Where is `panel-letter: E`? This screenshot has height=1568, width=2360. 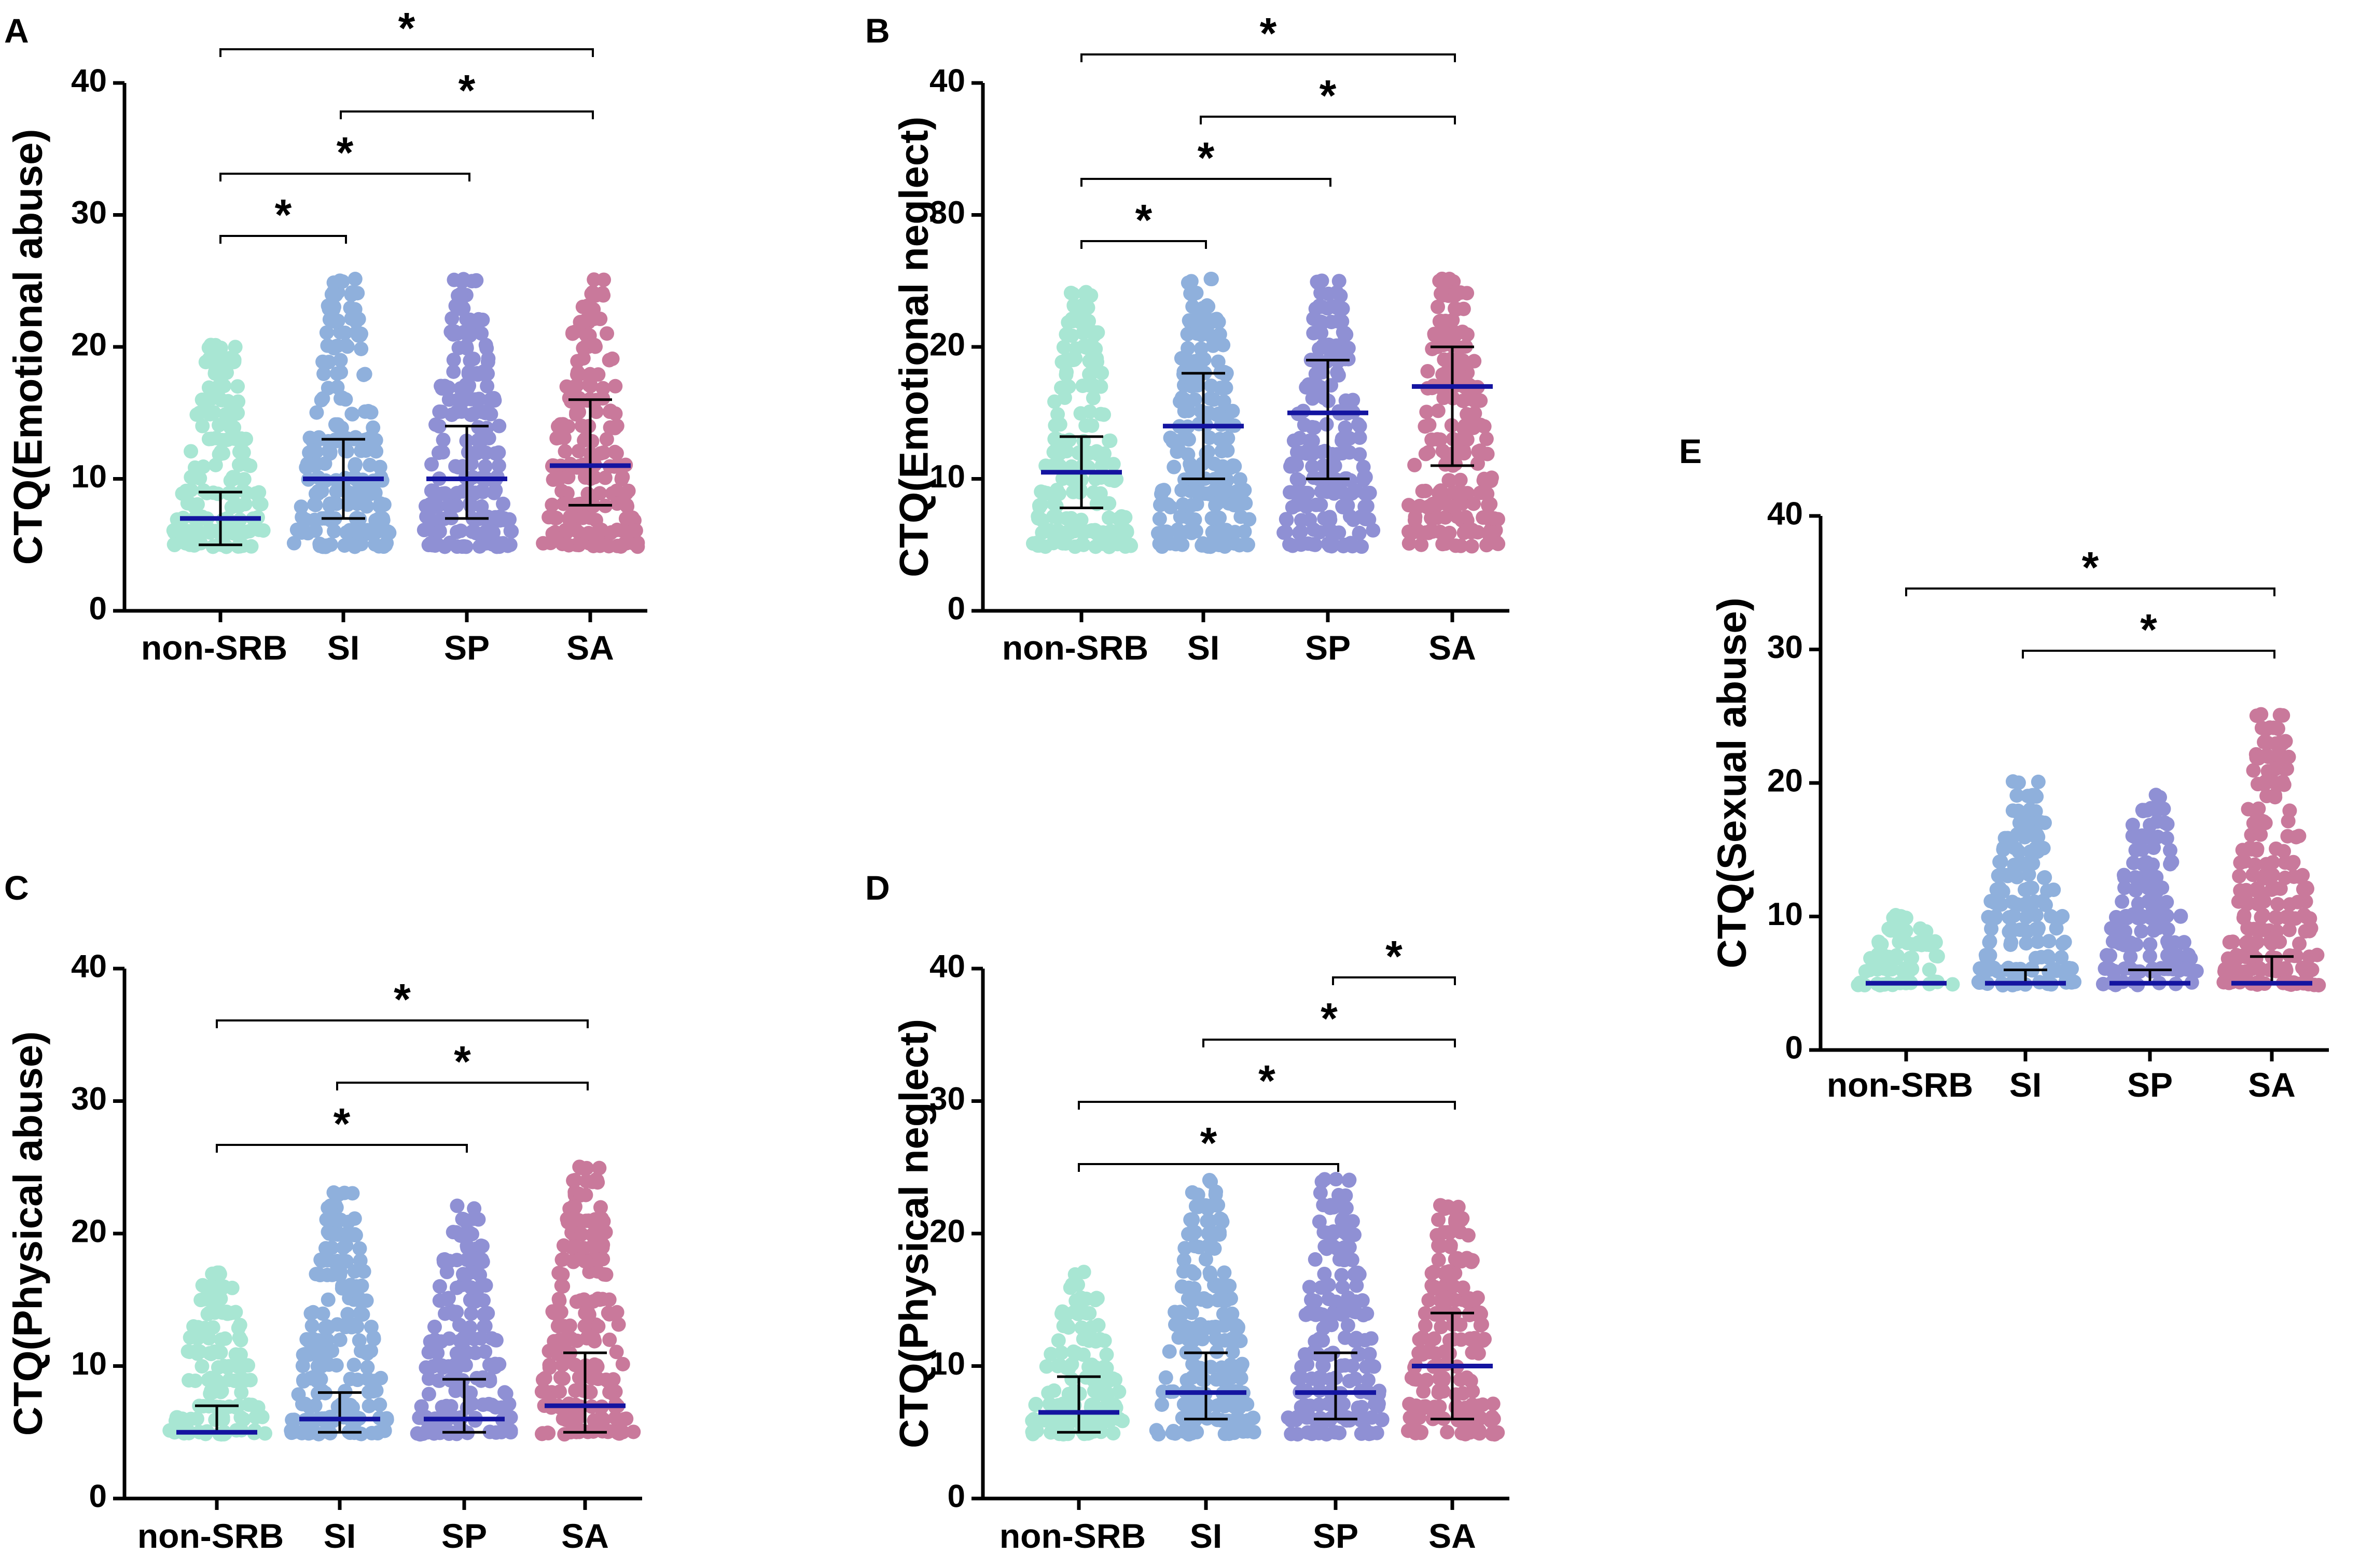
panel-letter: E is located at coordinates (1690, 451).